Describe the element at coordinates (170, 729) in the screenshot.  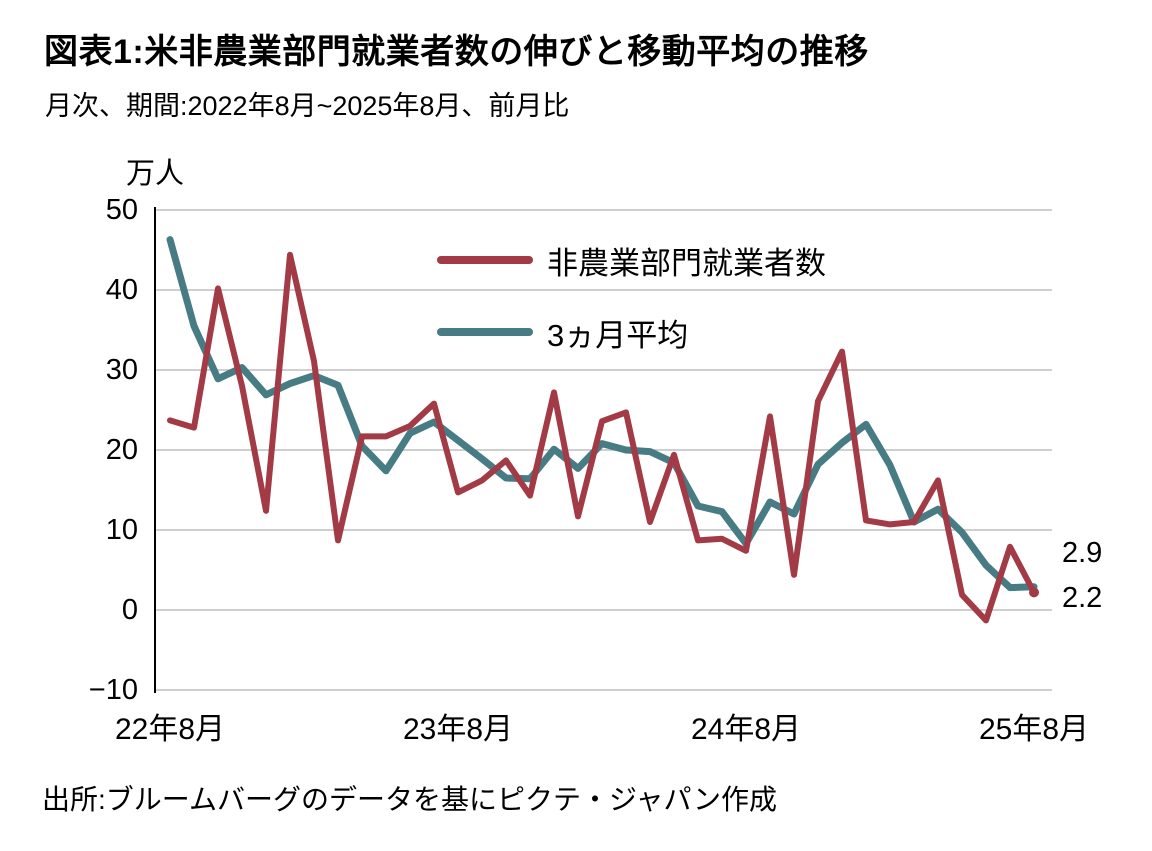
I see `x-tick-label: 22年8月` at that location.